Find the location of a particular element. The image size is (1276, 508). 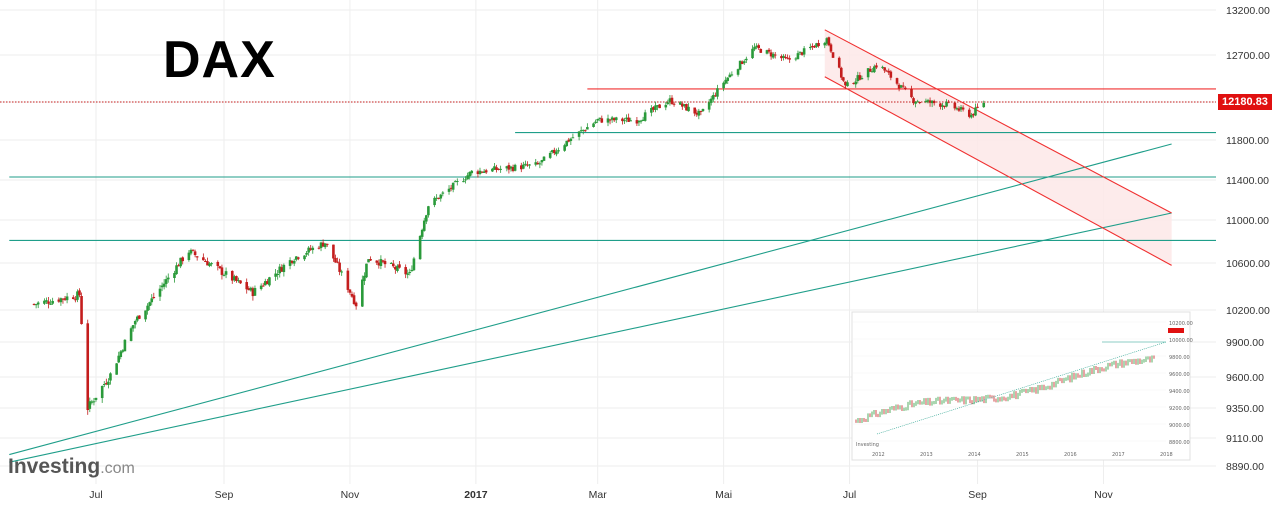

inset-x-tick-2: 2014 is located at coordinates (974, 455).